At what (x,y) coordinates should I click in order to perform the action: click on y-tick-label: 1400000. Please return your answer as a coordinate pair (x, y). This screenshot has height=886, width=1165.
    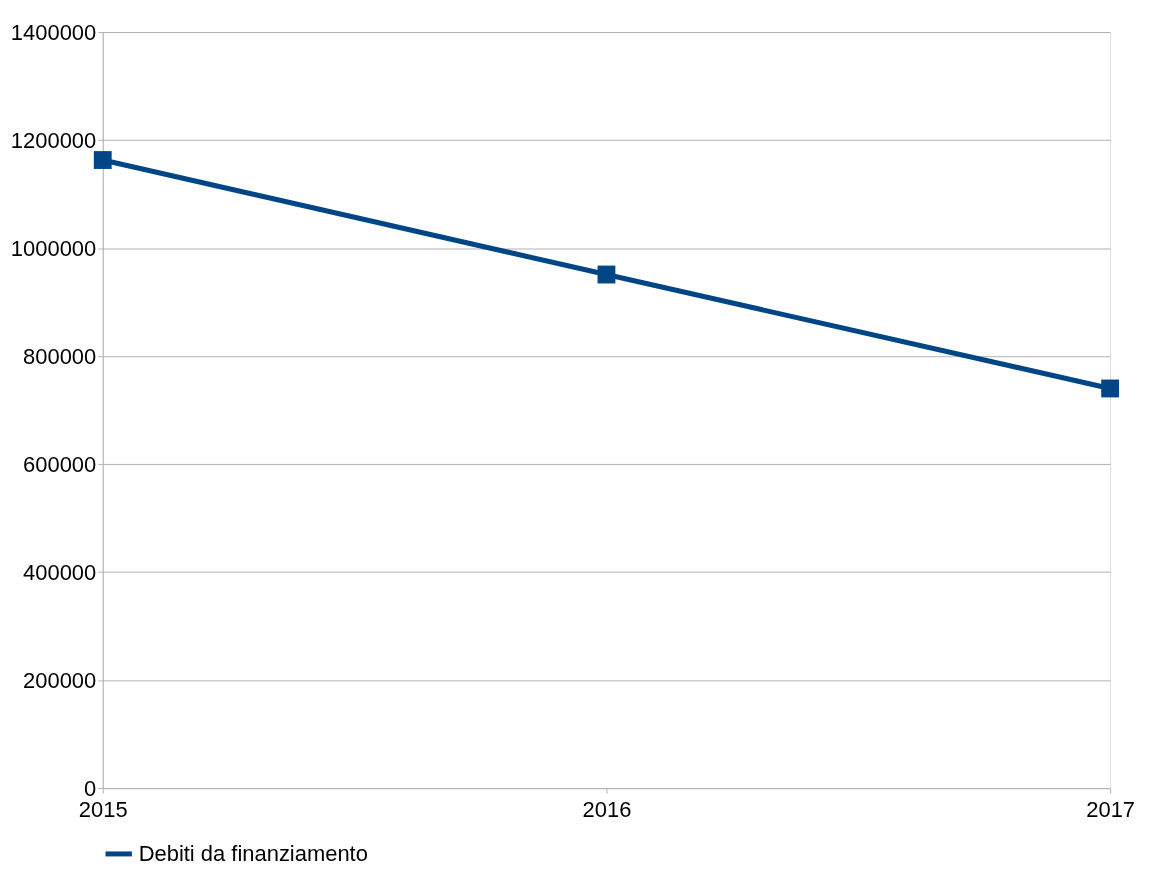
    Looking at the image, I should click on (53, 32).